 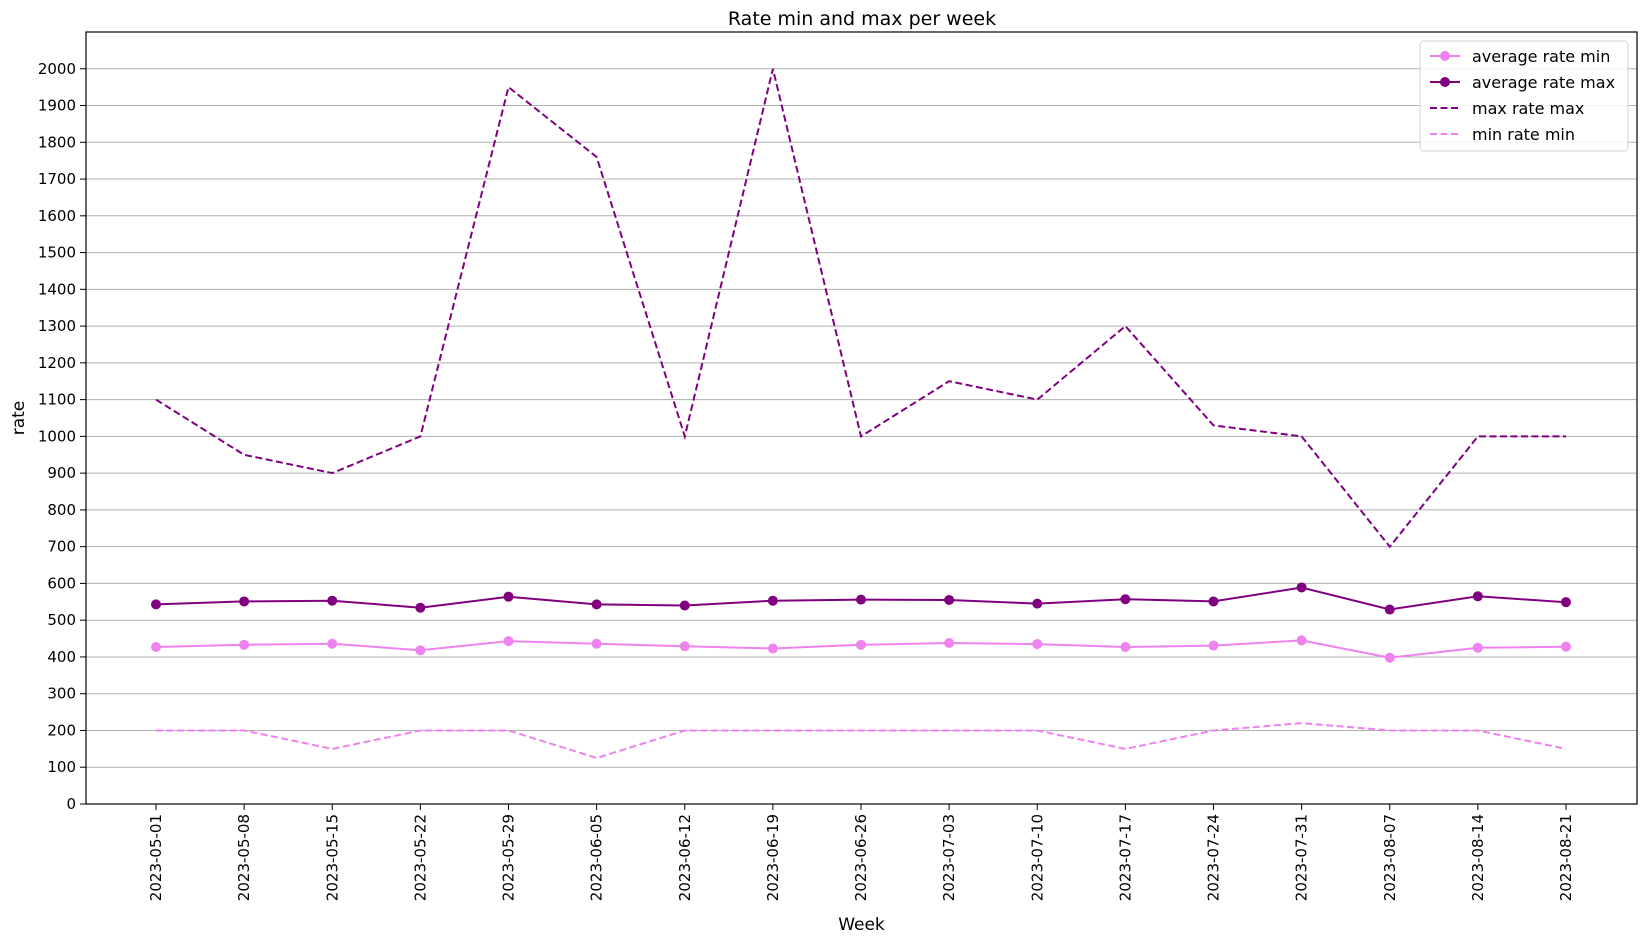 I want to click on x-tick-label: 2023-07-03, so click(x=949, y=857).